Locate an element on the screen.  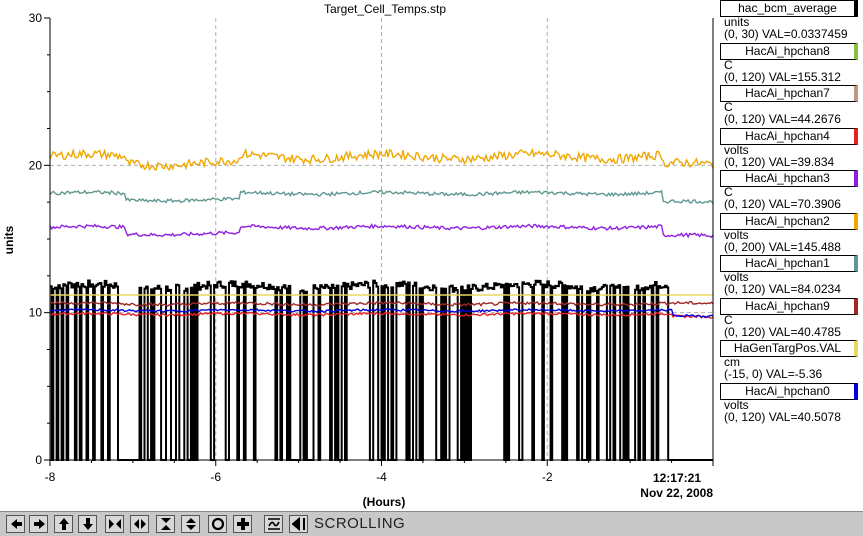
autoscale-icon is located at coordinates (274, 524).